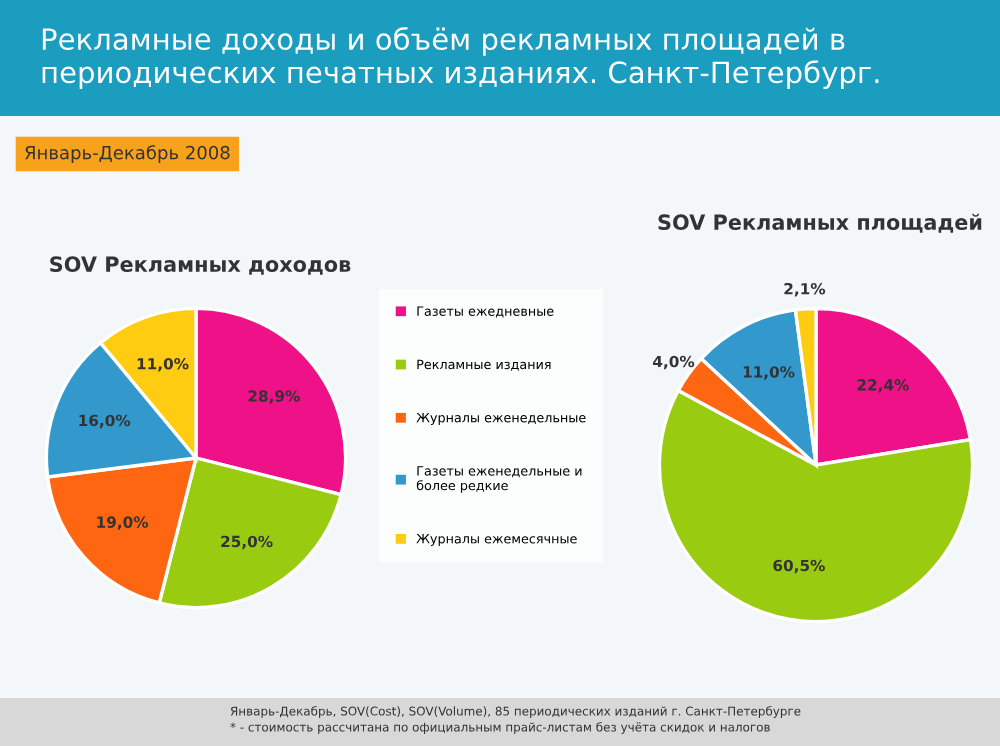  I want to click on text: Январь-Декабрь 2008, so click(127, 154).